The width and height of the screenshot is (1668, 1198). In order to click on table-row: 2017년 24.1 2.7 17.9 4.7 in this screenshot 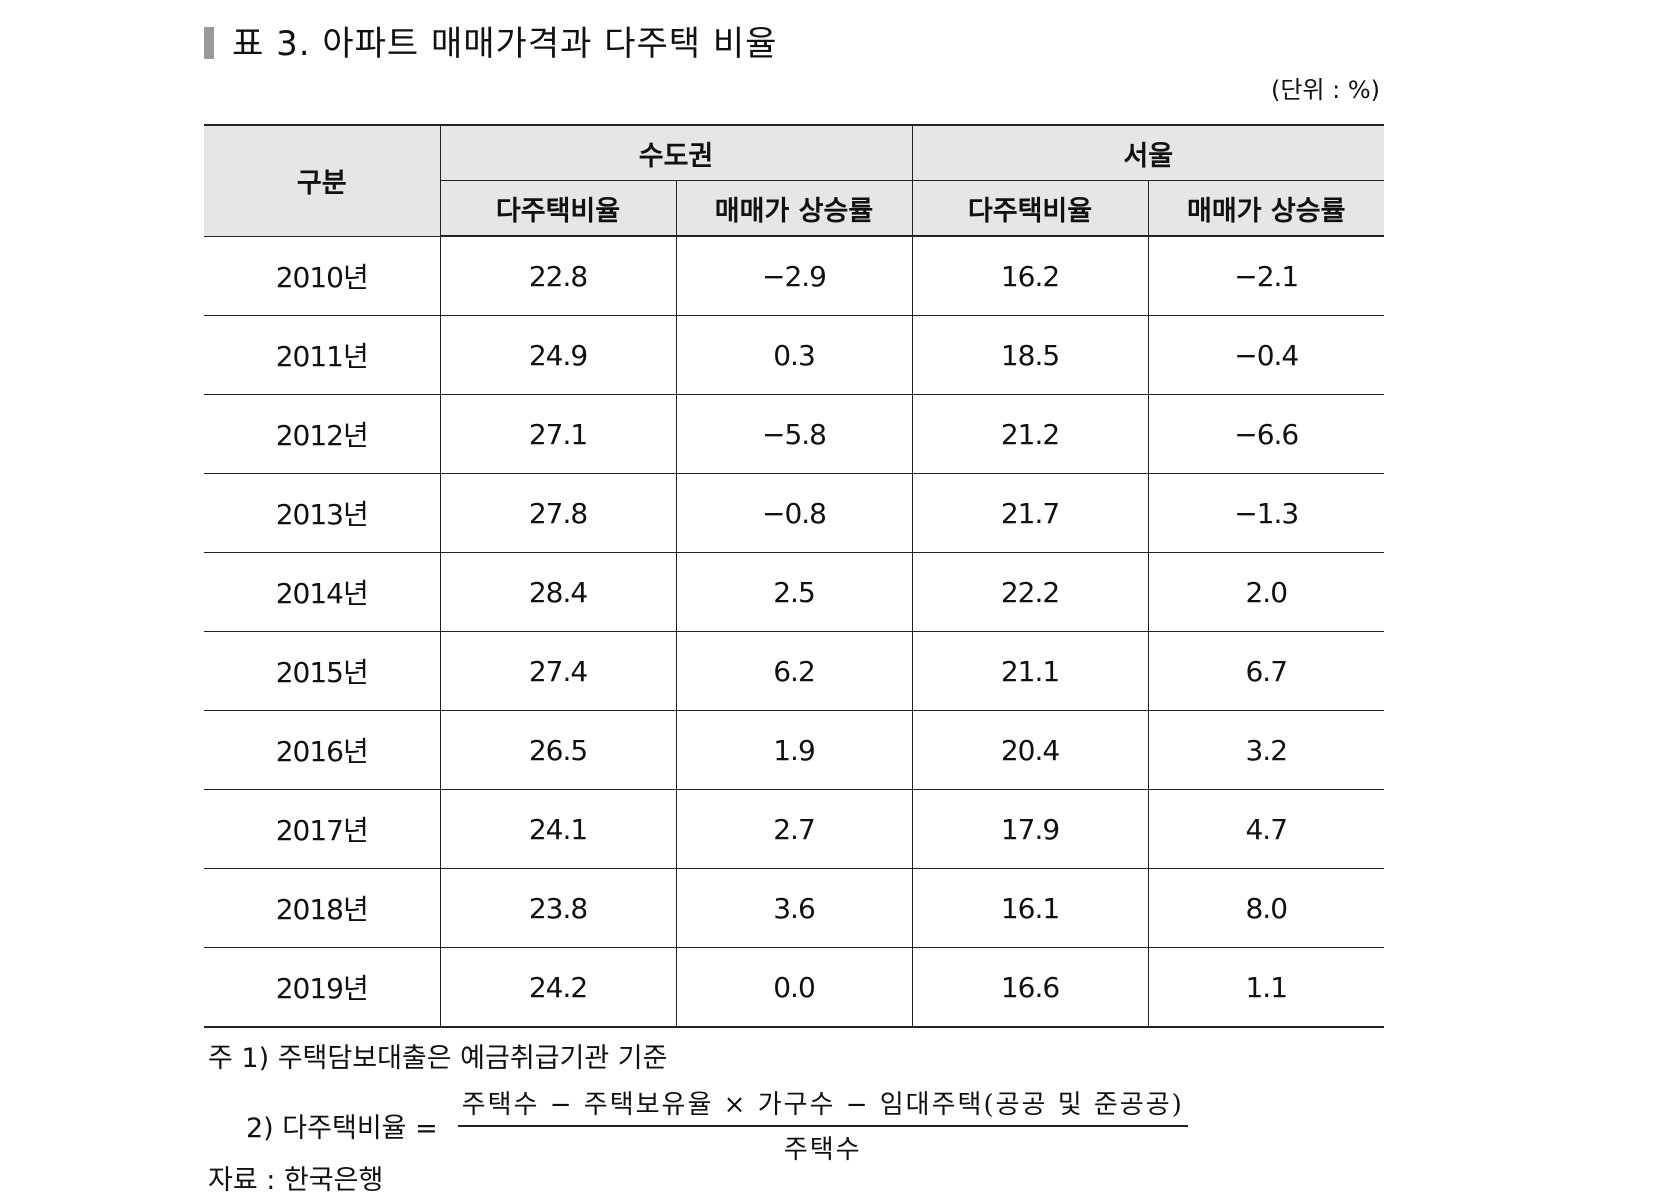, I will do `click(794, 829)`.